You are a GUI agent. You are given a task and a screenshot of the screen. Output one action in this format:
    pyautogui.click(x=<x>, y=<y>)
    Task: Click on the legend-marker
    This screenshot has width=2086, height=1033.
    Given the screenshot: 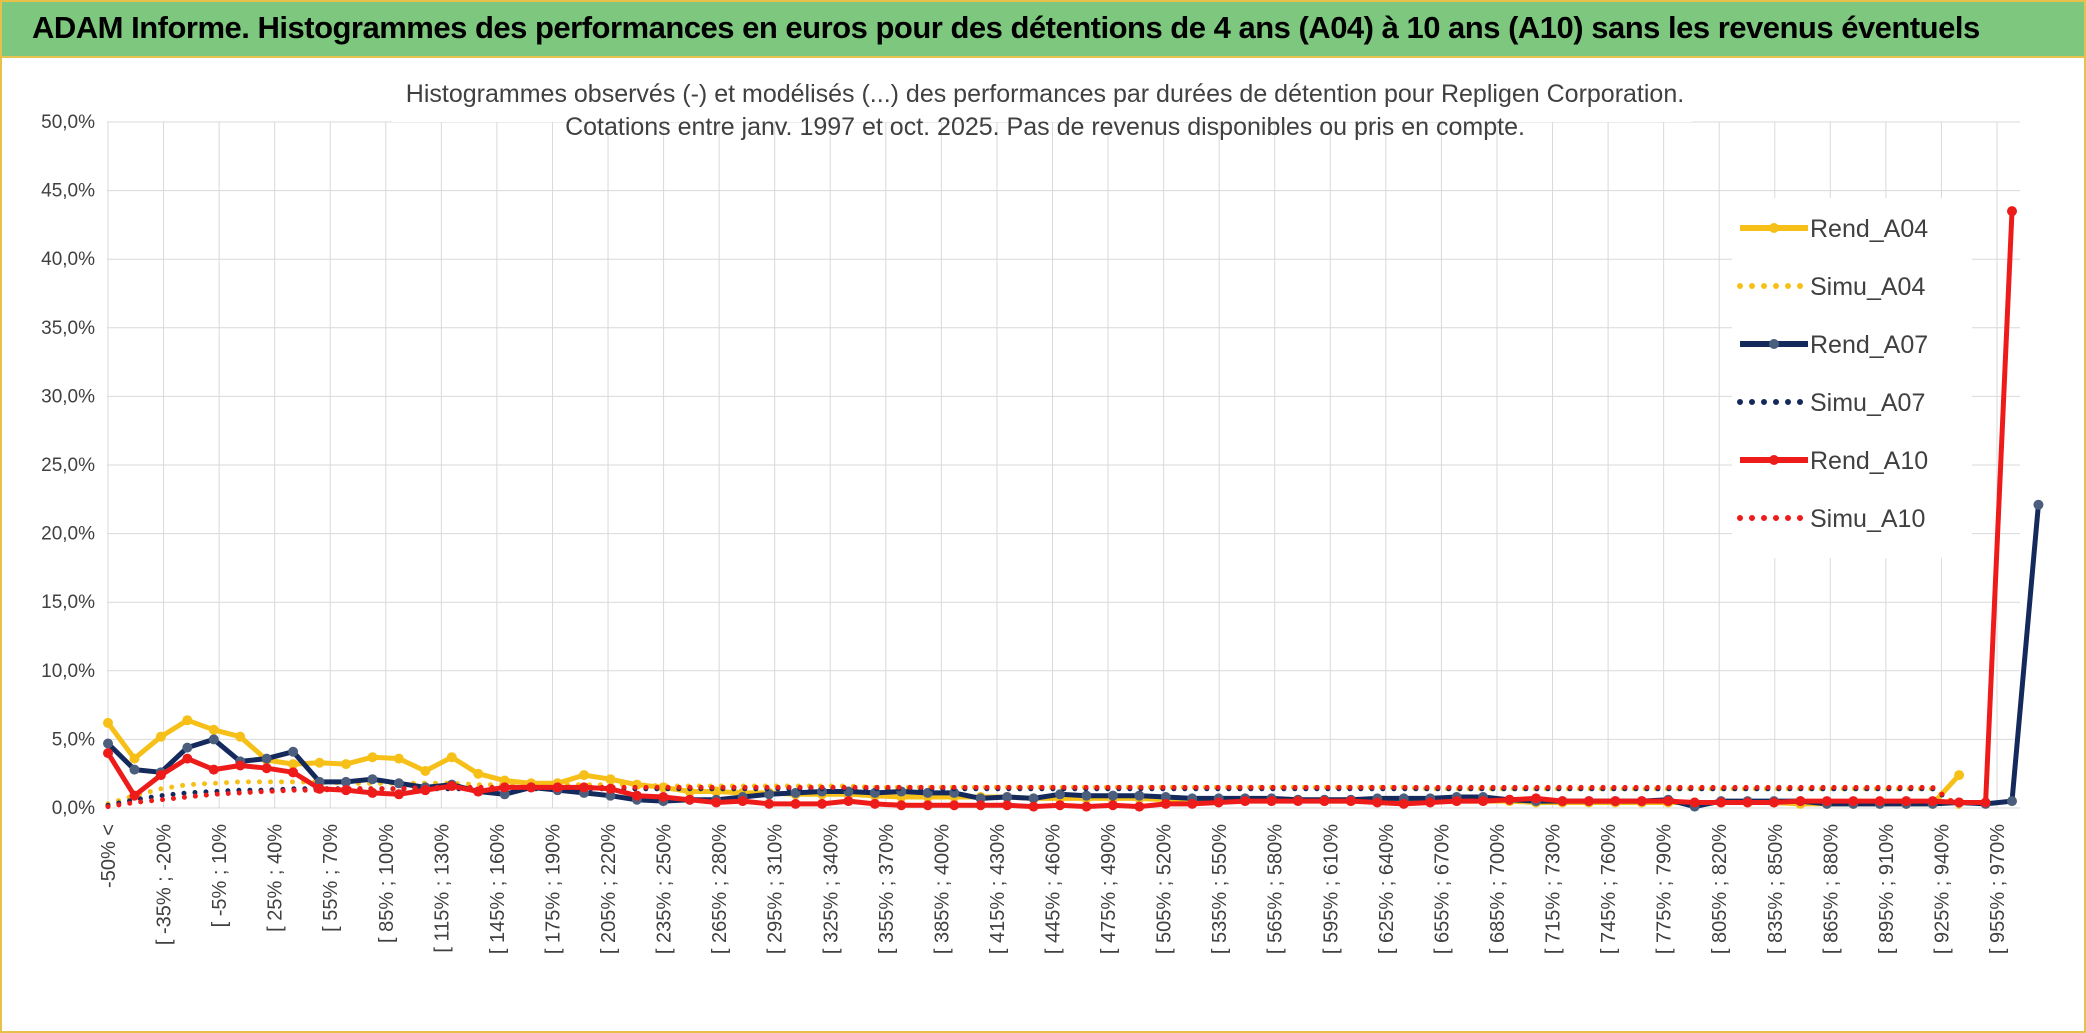 What is the action you would take?
    pyautogui.click(x=1774, y=228)
    